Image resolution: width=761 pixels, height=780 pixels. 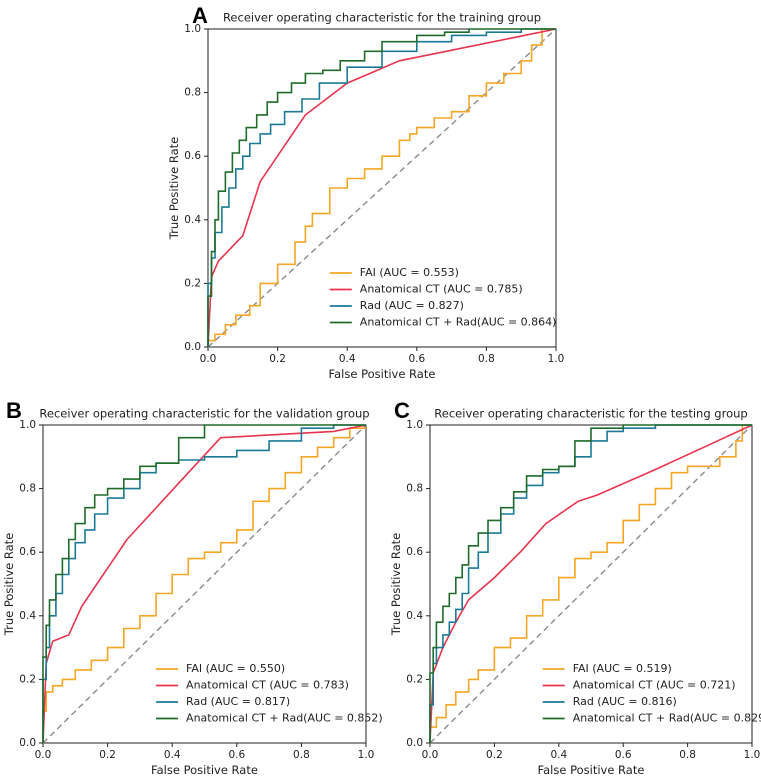 I want to click on legend-label: Anatomical CT (AUC = 0.721), so click(x=654, y=685).